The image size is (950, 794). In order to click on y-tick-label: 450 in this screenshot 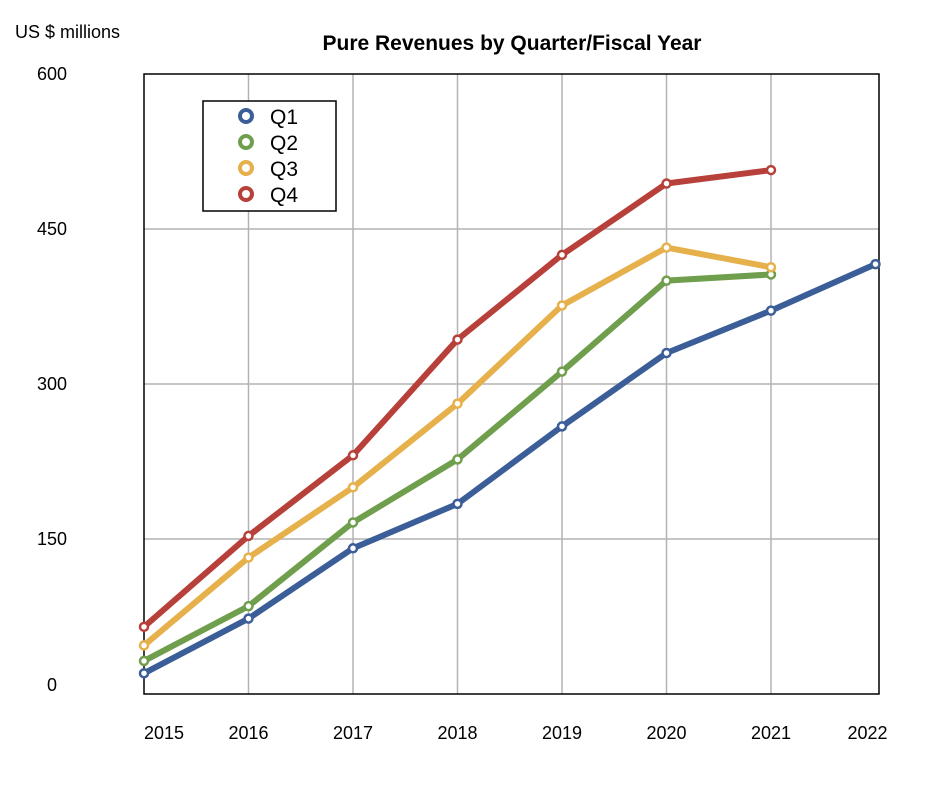, I will do `click(52, 229)`.